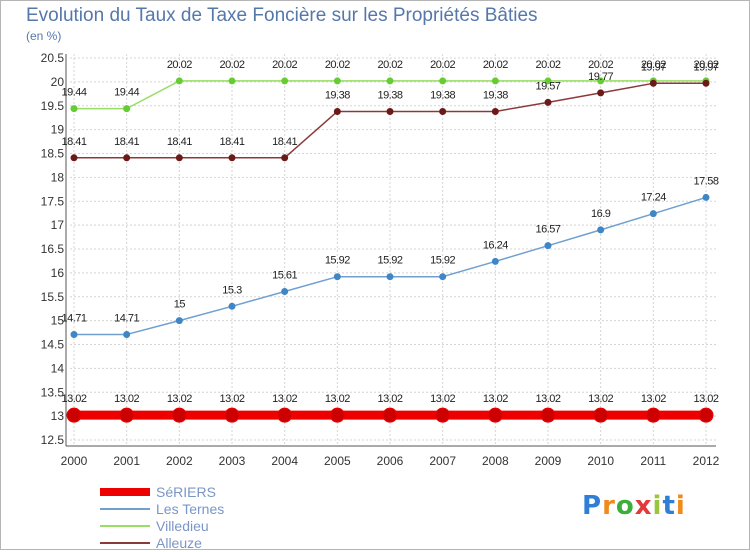 This screenshot has width=750, height=552. I want to click on y-tick-label: 13.5, so click(53, 392).